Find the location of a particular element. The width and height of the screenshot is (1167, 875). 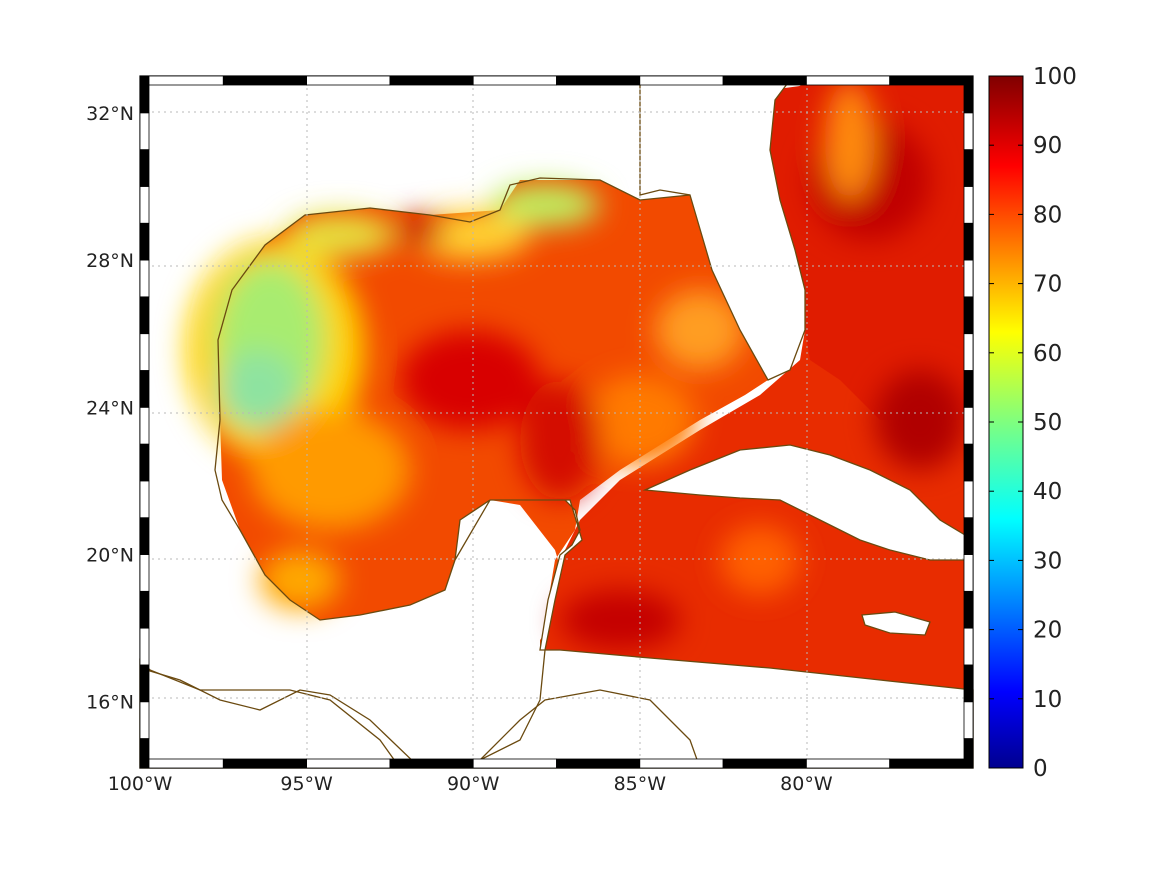

longitude-tick-label: 100°W is located at coordinates (140, 784).